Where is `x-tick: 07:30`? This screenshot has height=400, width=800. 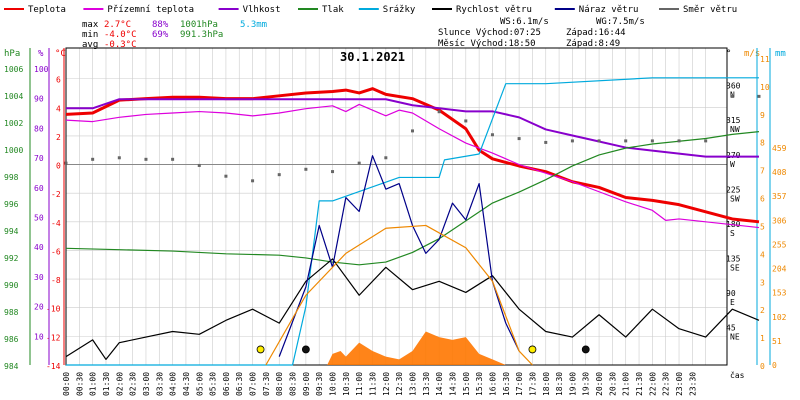 x-tick: 07:30 is located at coordinates (266, 384).